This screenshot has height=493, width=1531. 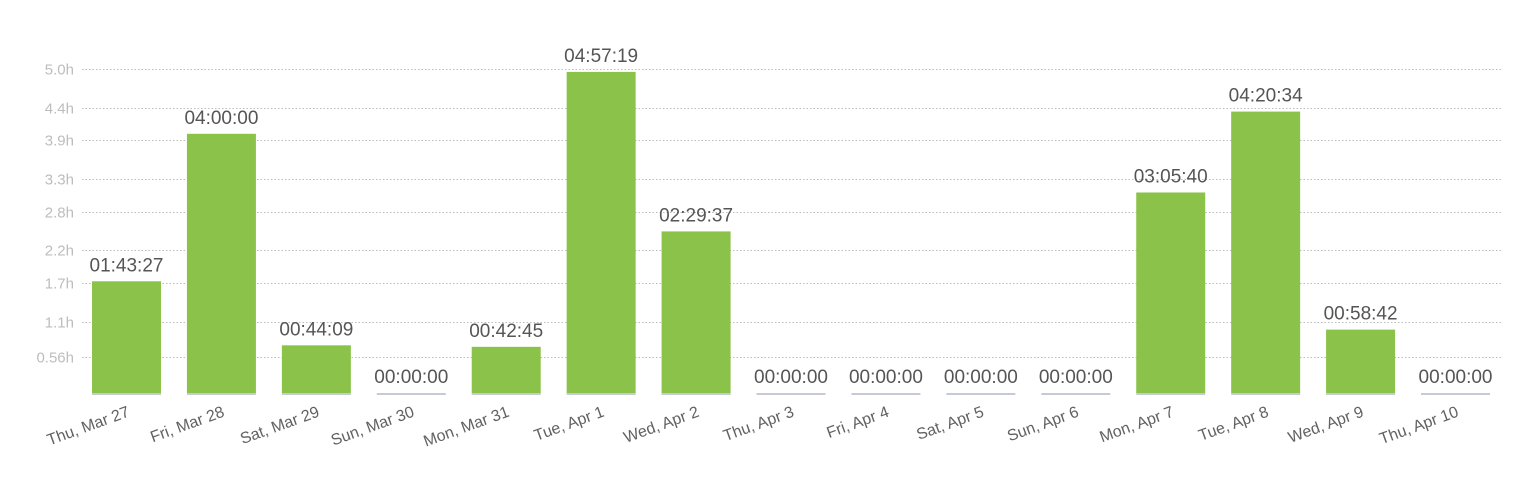 What do you see at coordinates (59, 213) in the screenshot?
I see `y-tick-label: 2.8h` at bounding box center [59, 213].